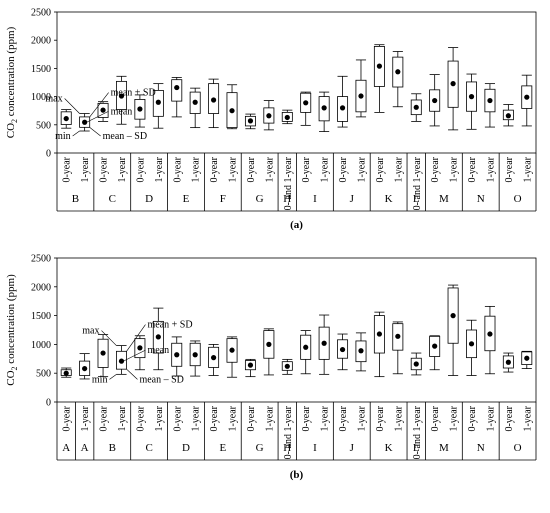  What do you see at coordinates (223, 199) in the screenshot?
I see `group-label-F: F` at bounding box center [223, 199].